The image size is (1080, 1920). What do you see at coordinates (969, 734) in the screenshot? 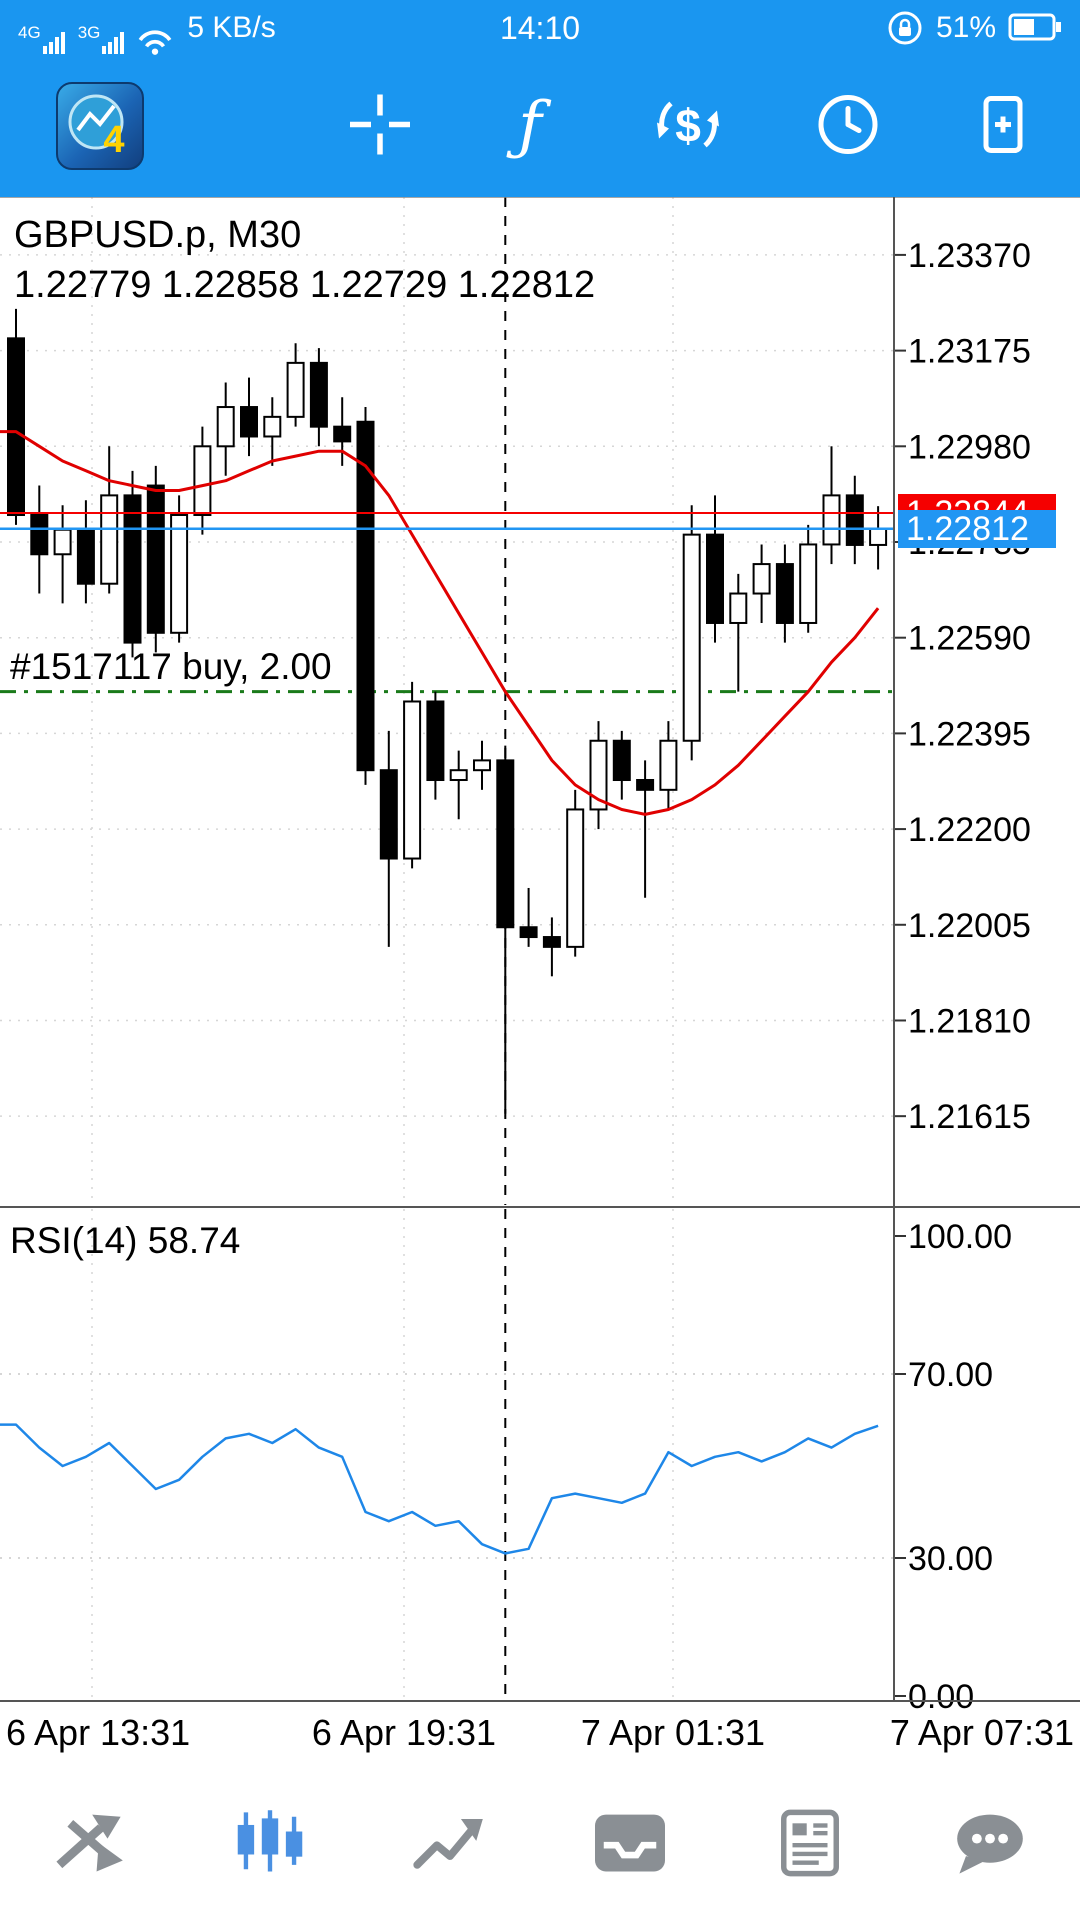
I see `price-axis-label: 1.22395` at bounding box center [969, 734].